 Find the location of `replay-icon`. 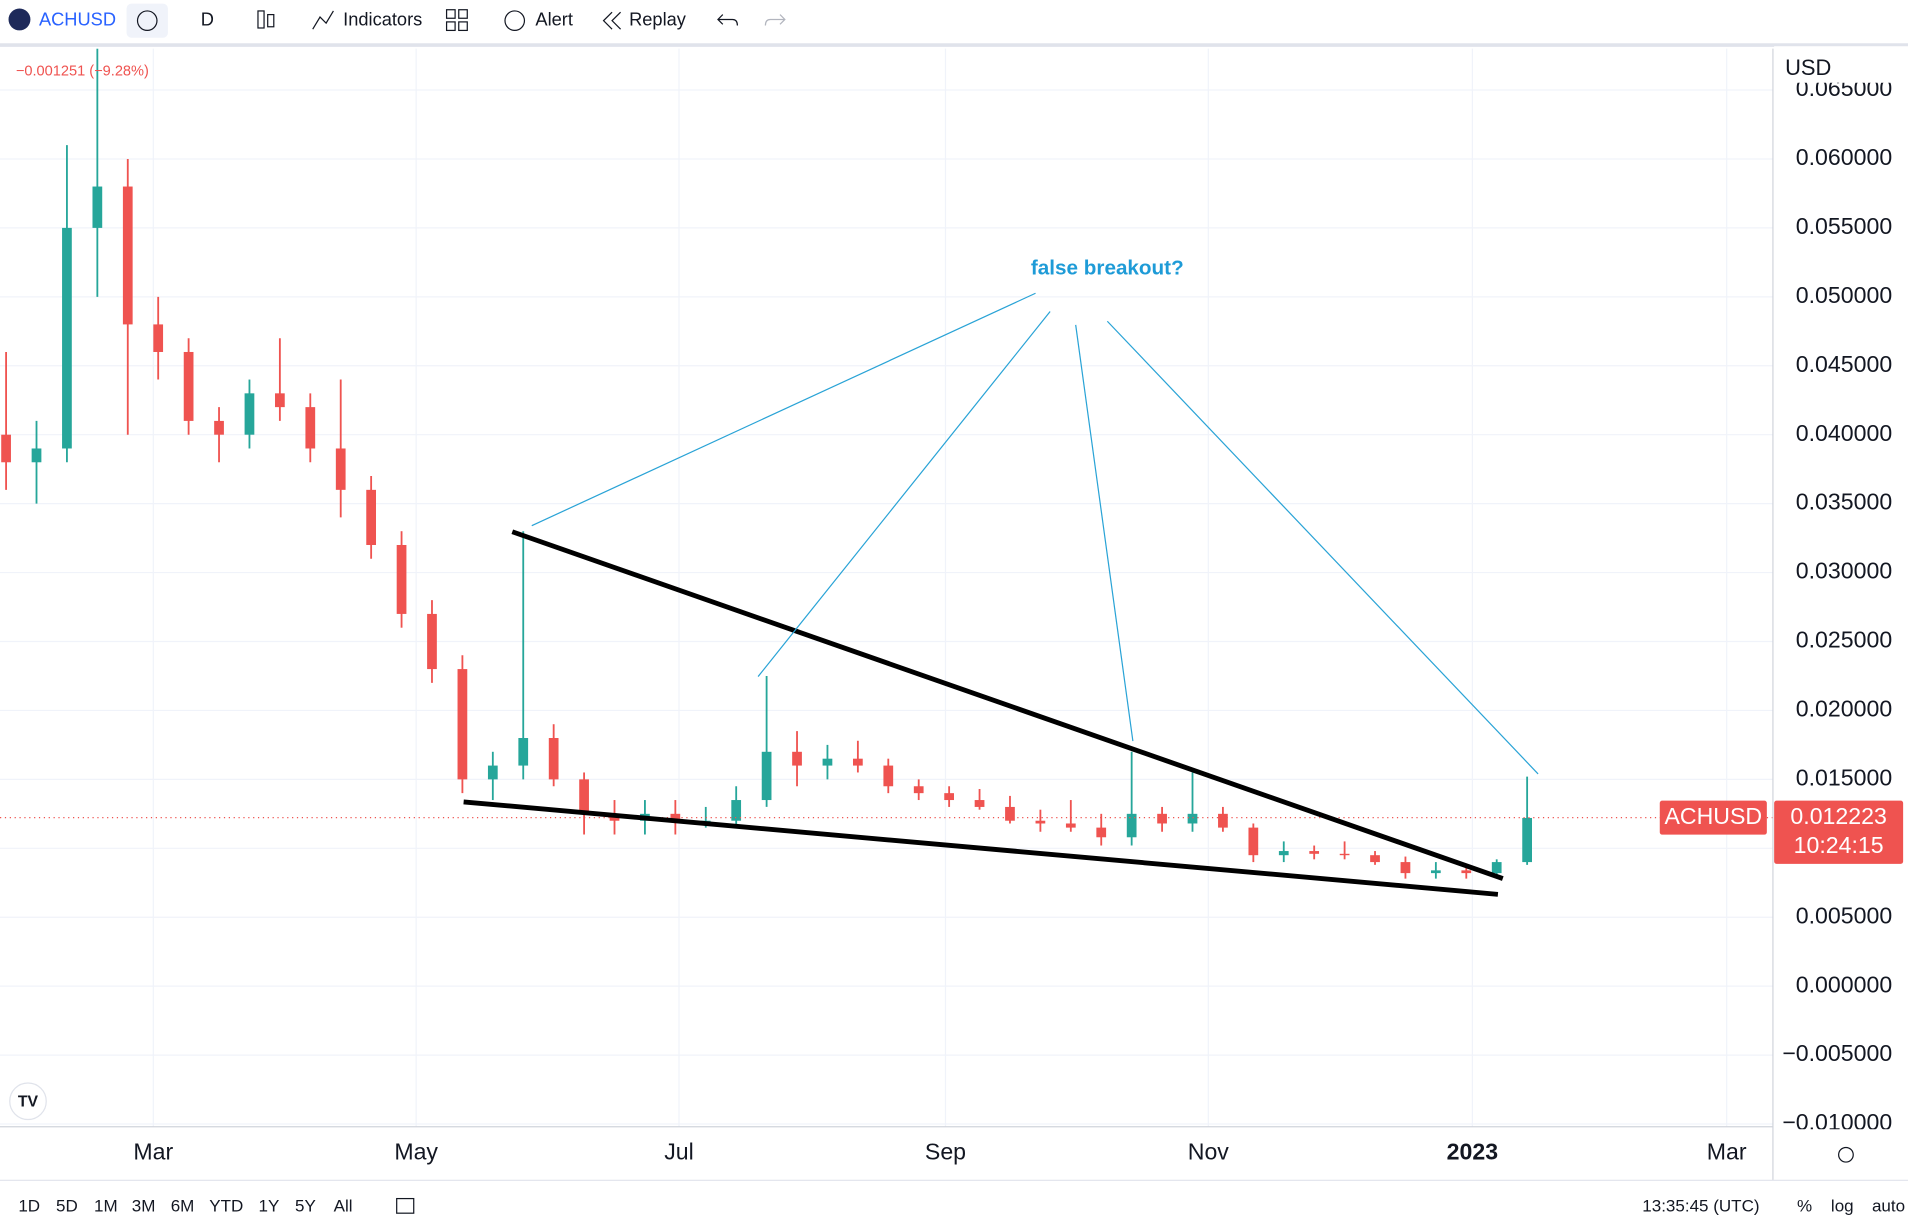

replay-icon is located at coordinates (612, 20).